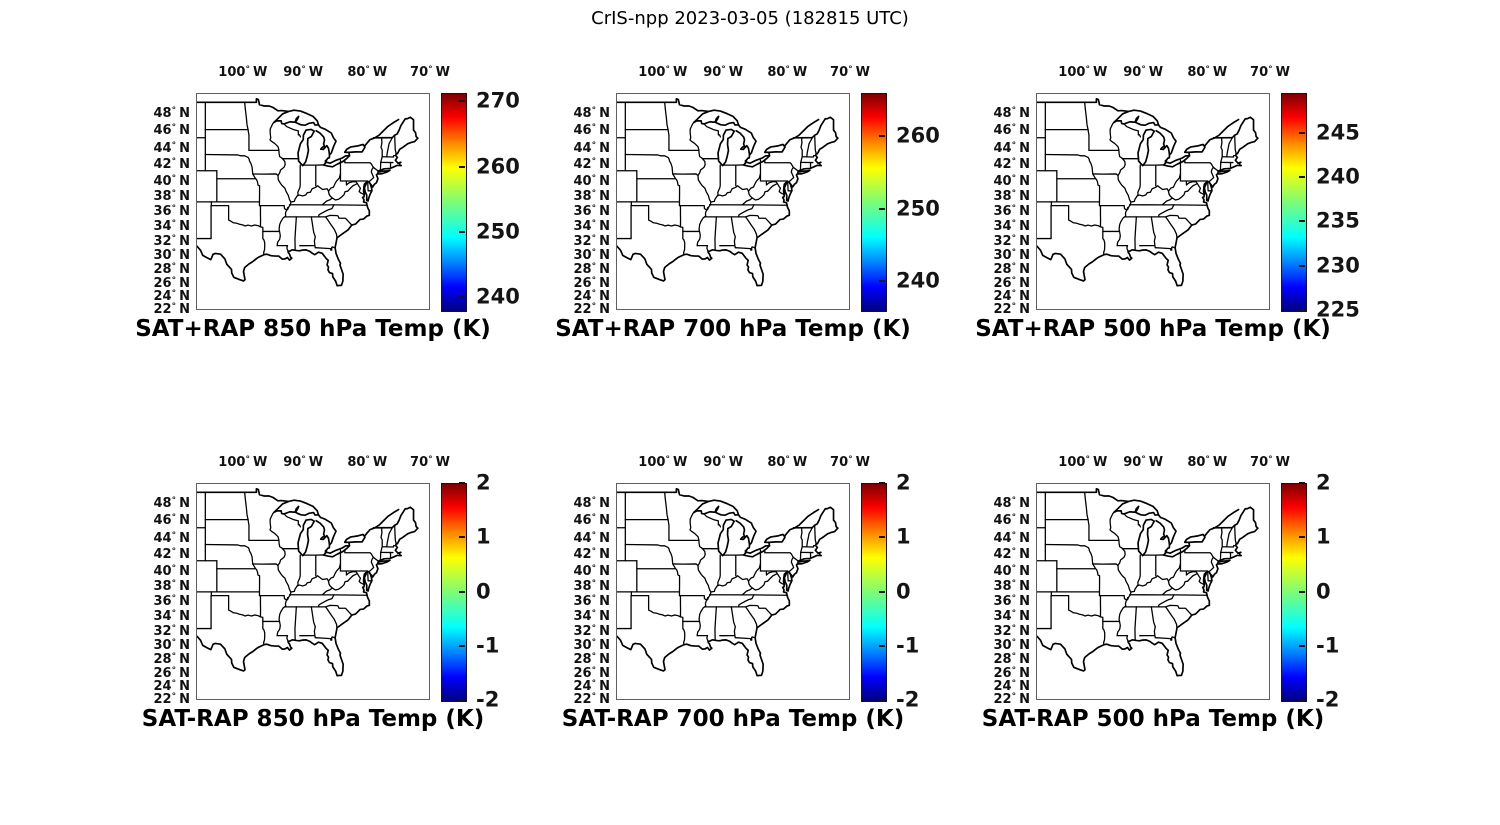  Describe the element at coordinates (1338, 176) in the screenshot. I see `colorbar-tick-label: 240` at that location.